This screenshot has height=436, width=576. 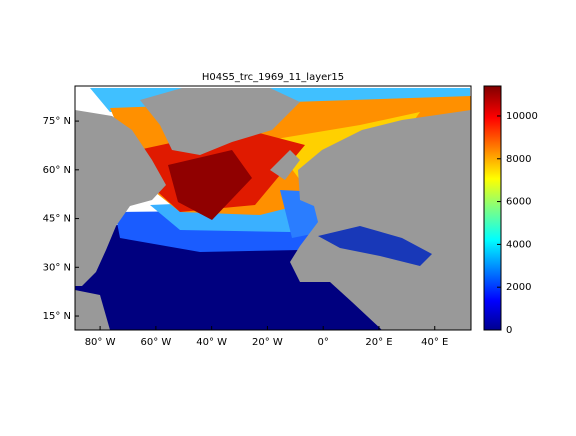 What do you see at coordinates (57, 121) in the screenshot?
I see `y-tick-label: 75° N` at bounding box center [57, 121].